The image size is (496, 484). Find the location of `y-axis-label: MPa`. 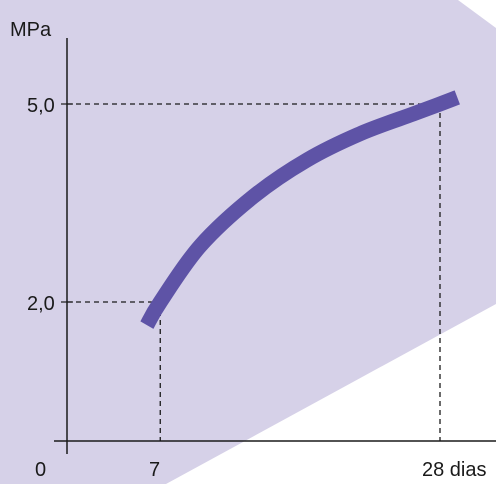

y-axis-label: MPa is located at coordinates (31, 30).